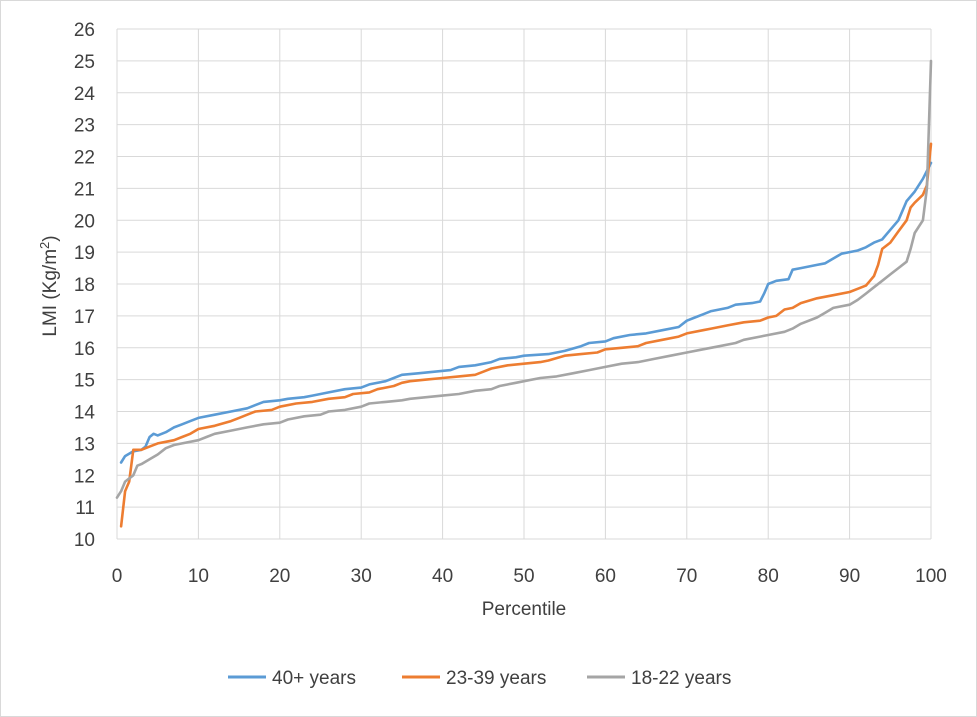 Image resolution: width=977 pixels, height=717 pixels. What do you see at coordinates (84, 349) in the screenshot?
I see `y-tick-label-16: 16` at bounding box center [84, 349].